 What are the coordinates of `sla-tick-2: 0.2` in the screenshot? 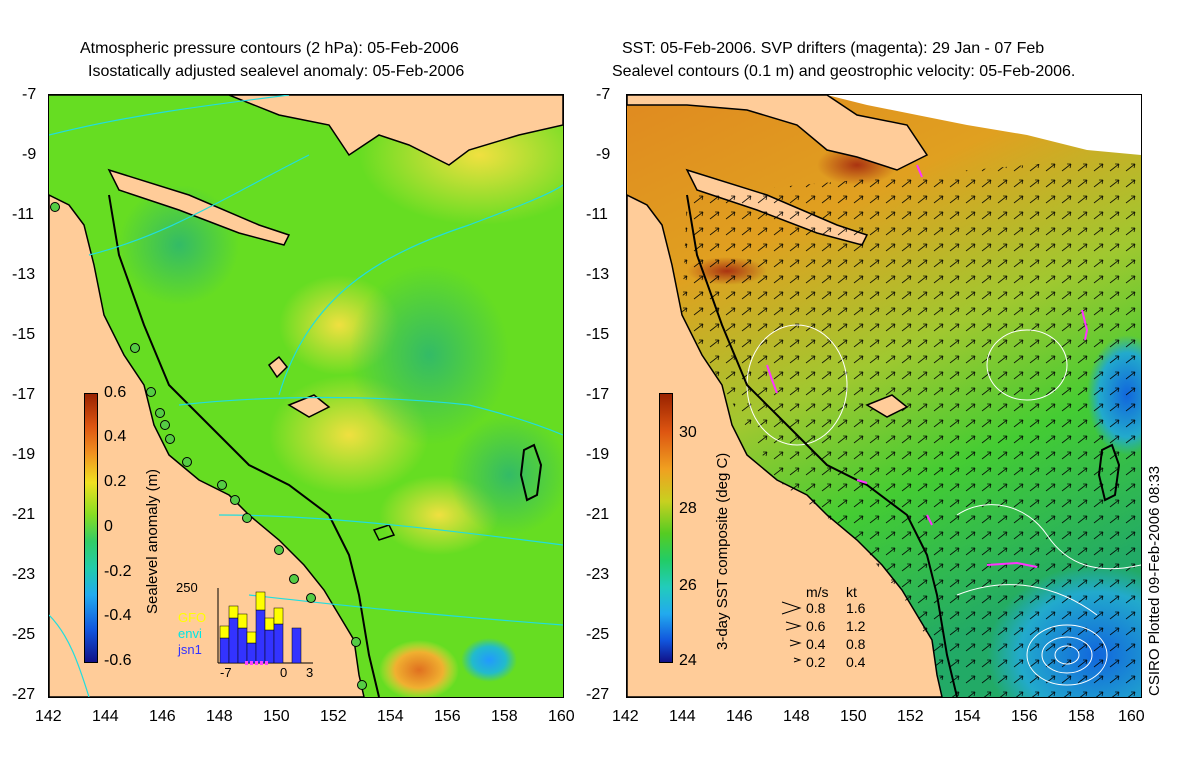 It's located at (115, 481).